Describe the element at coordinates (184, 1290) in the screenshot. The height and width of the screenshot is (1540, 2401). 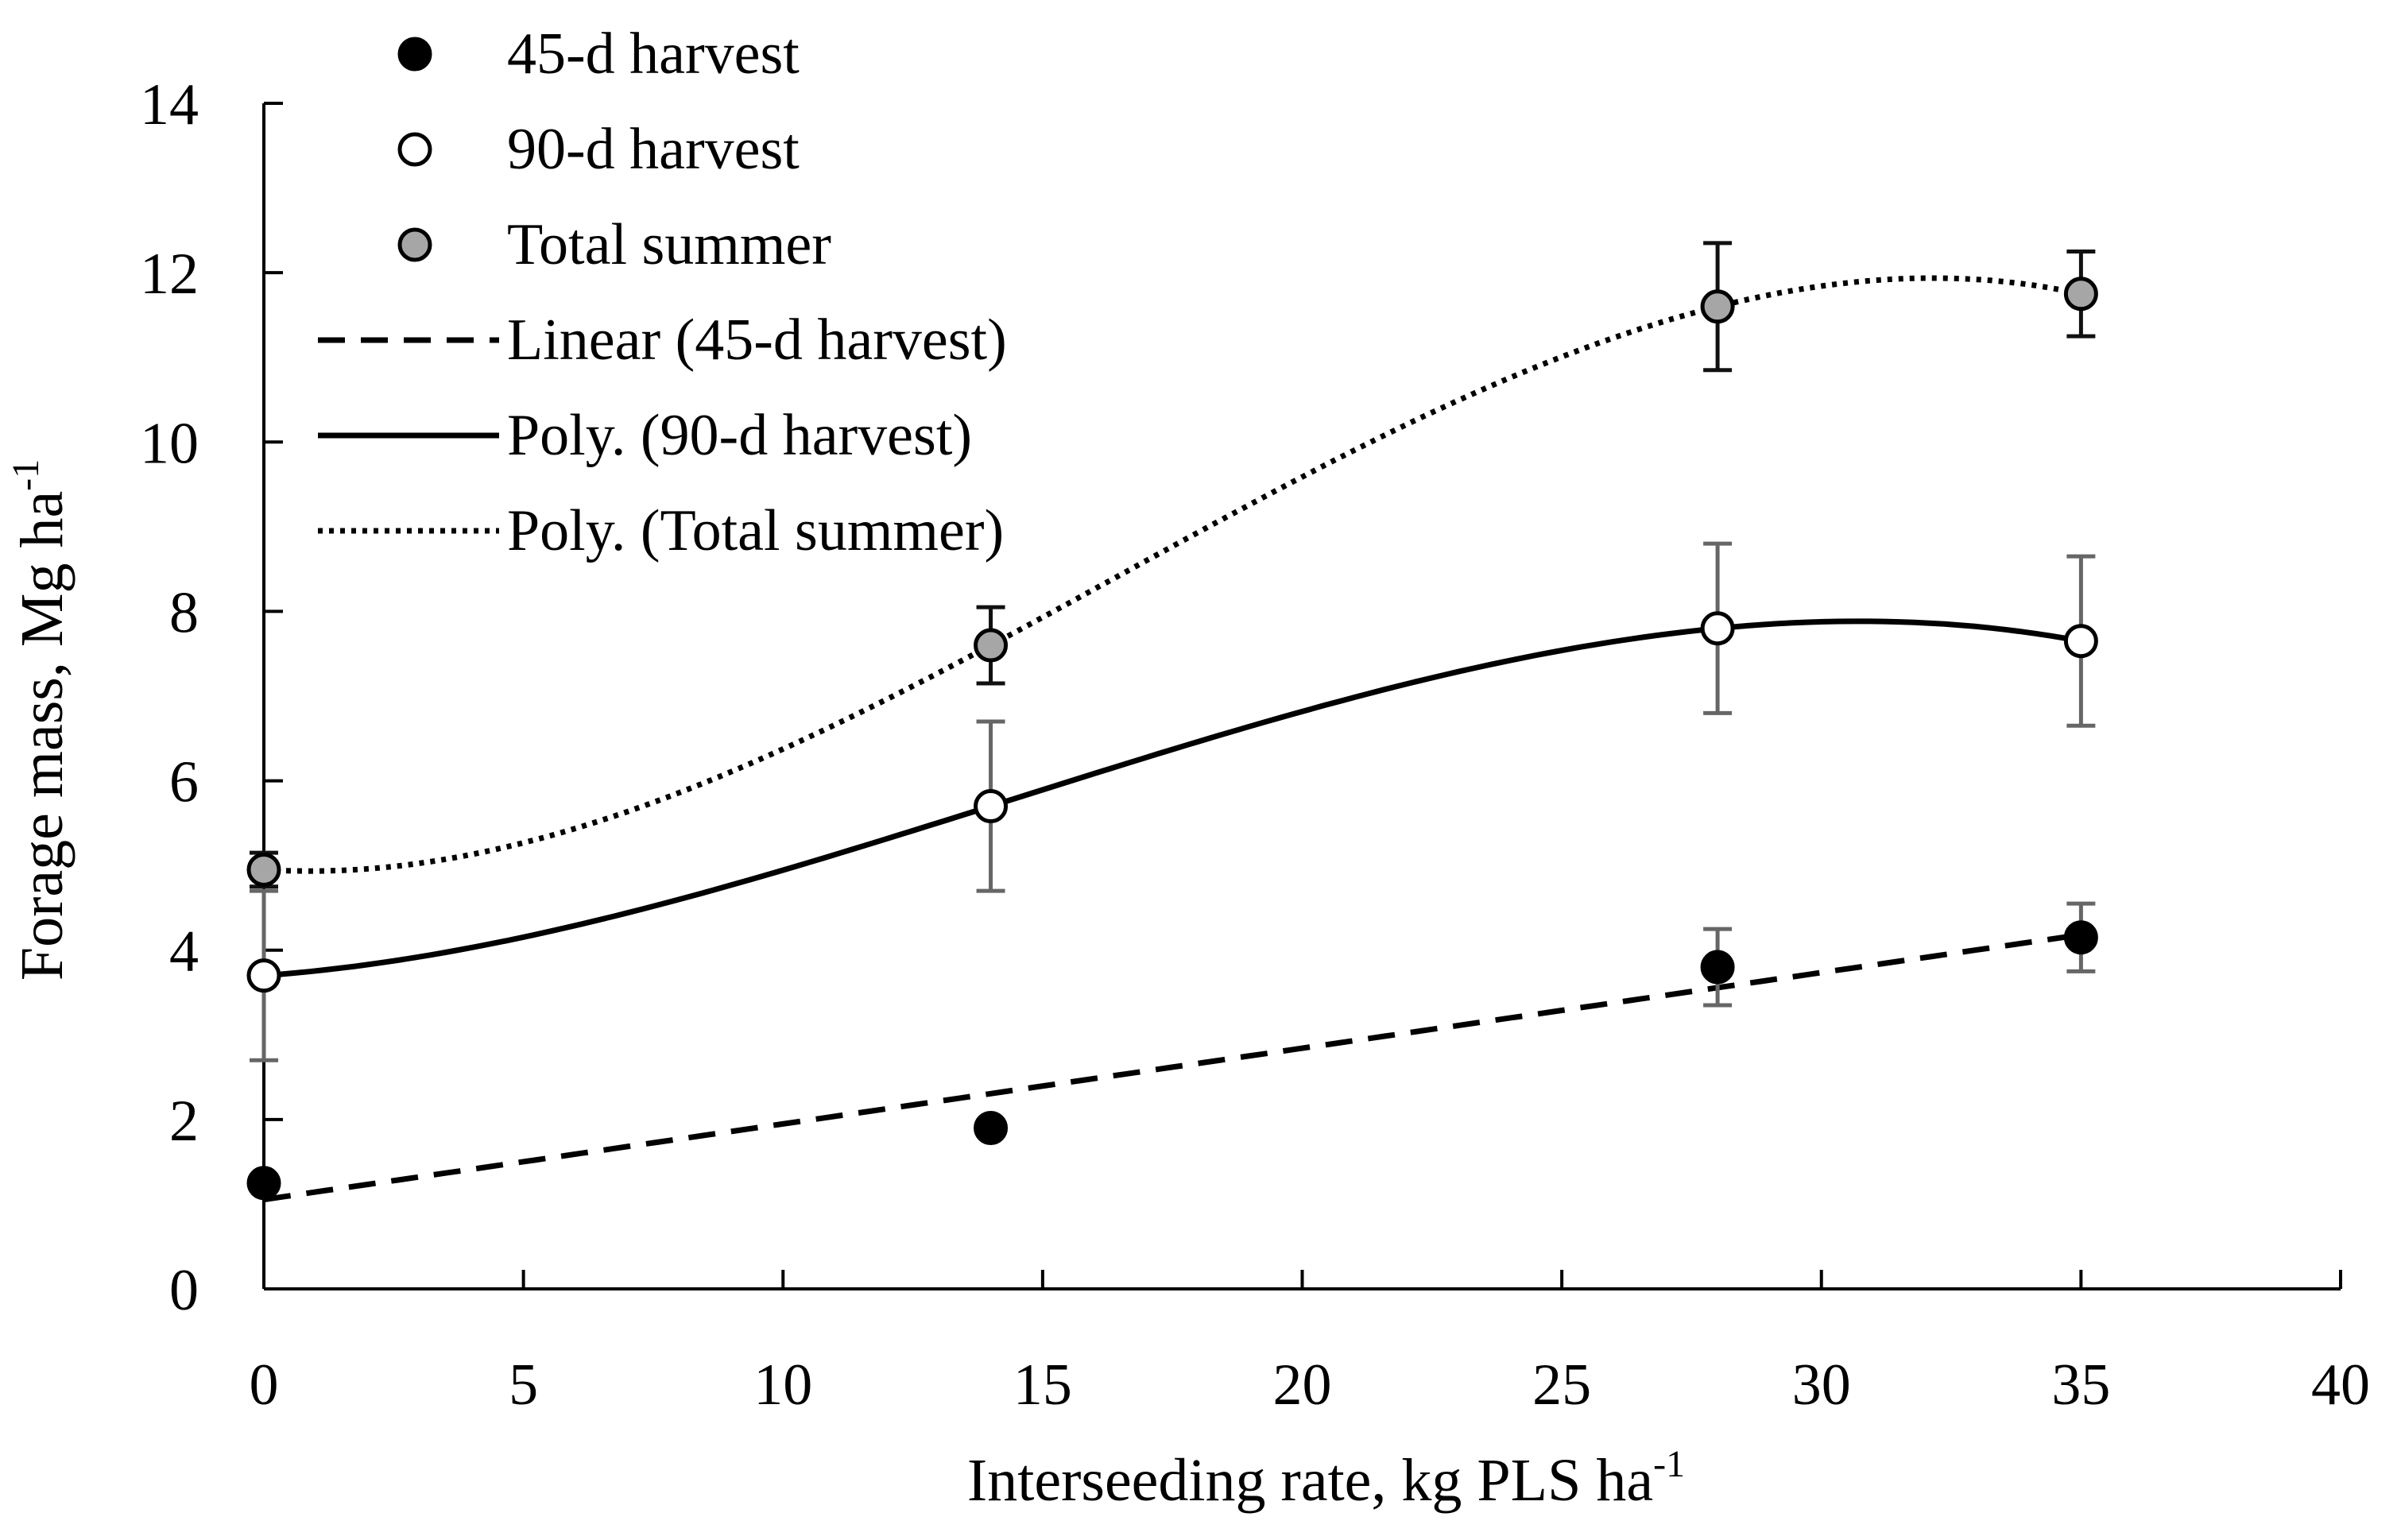
I see `y-tick-label: 0` at that location.